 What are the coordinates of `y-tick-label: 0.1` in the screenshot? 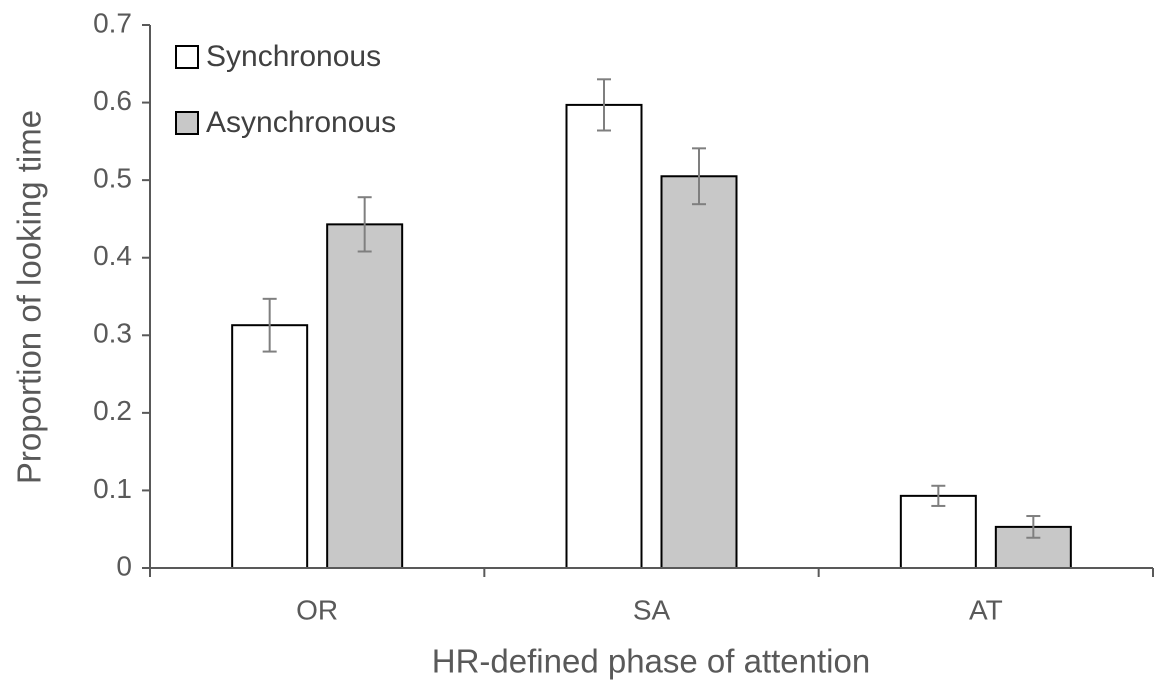 It's located at (112, 488).